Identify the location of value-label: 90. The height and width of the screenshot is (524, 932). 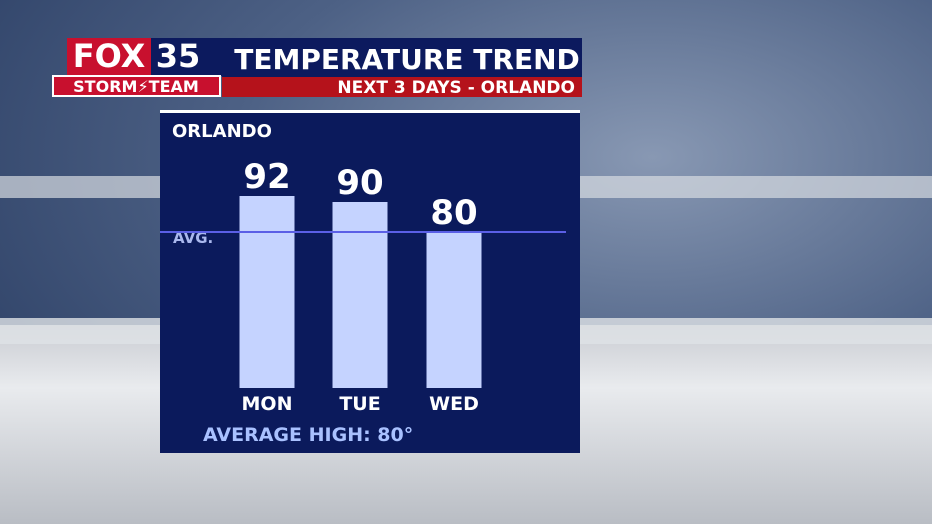
(359, 183).